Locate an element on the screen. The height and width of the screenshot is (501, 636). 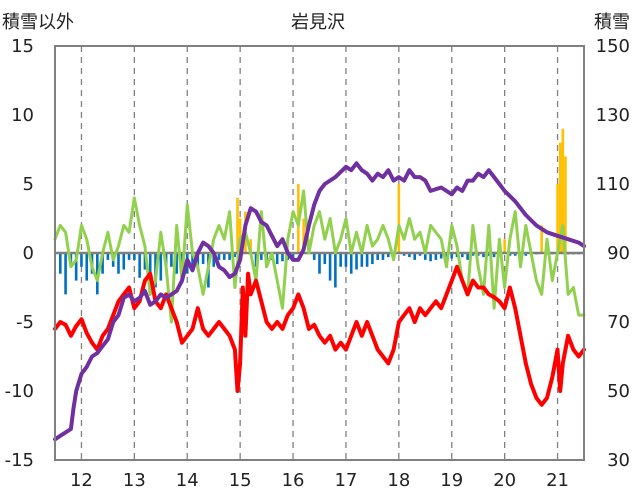
y-tick-label-right: 150 is located at coordinates (613, 46).